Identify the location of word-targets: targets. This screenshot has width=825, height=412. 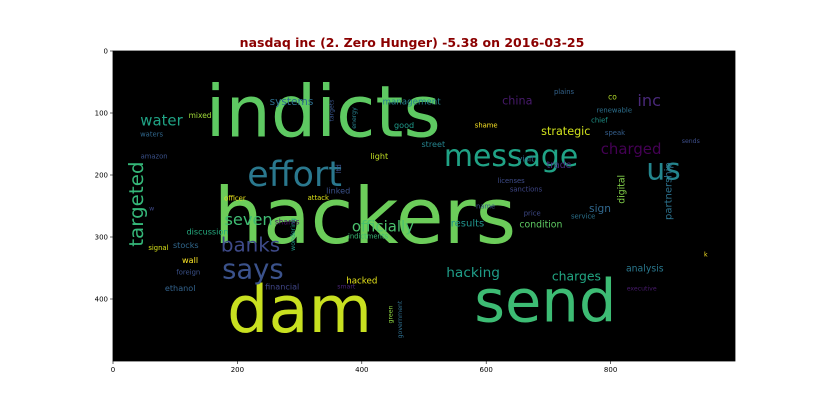
(331, 110).